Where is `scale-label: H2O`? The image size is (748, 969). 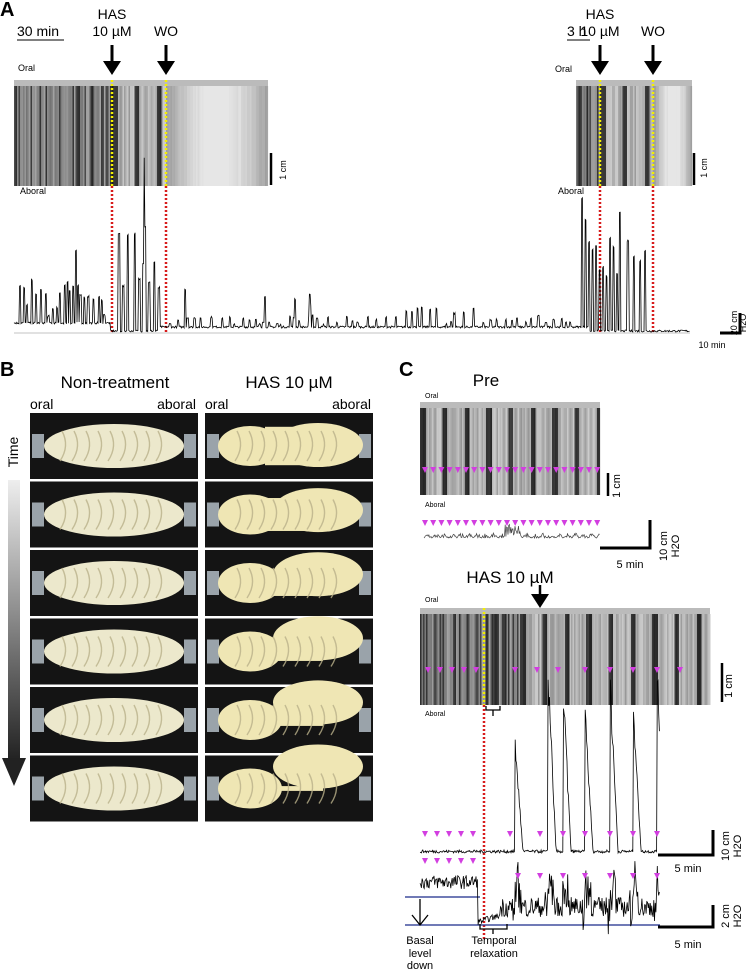
scale-label: H2O is located at coordinates (743, 323).